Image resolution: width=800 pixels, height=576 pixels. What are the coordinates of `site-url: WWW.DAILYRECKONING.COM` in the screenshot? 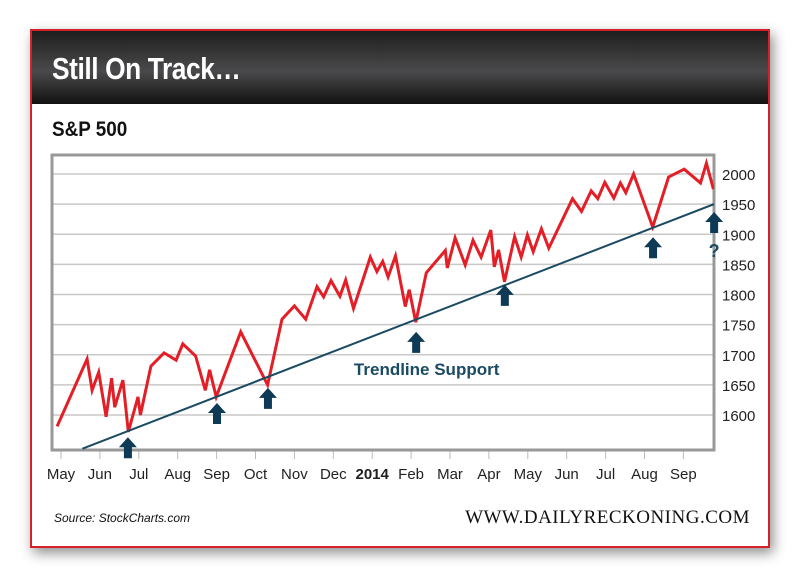 It's located at (607, 517).